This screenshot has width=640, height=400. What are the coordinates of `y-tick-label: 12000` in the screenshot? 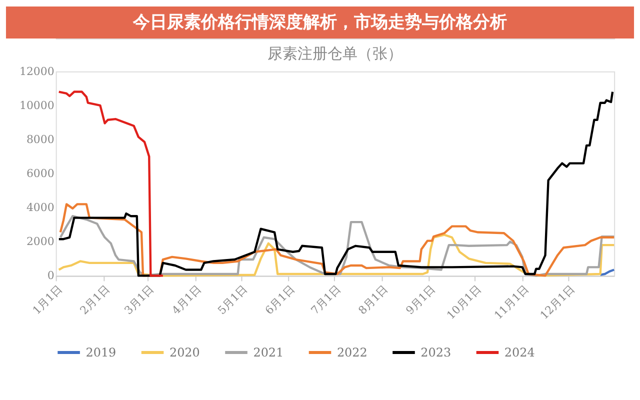 It's located at (36, 71).